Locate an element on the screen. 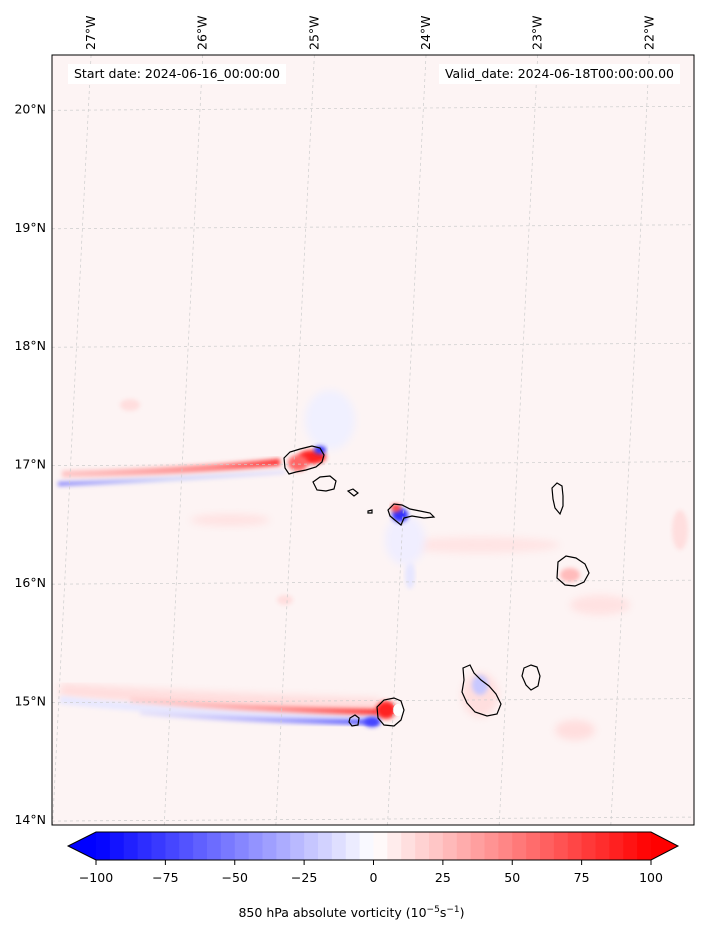 Image resolution: width=703 pixels, height=936 pixels. lat-tick-label: 20°N is located at coordinates (30, 108).